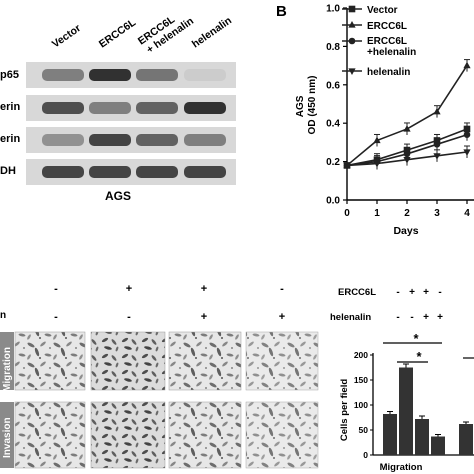 The height and width of the screenshot is (474, 474). What do you see at coordinates (110, 172) in the screenshot?
I see `blot-band-r4-l2` at bounding box center [110, 172].